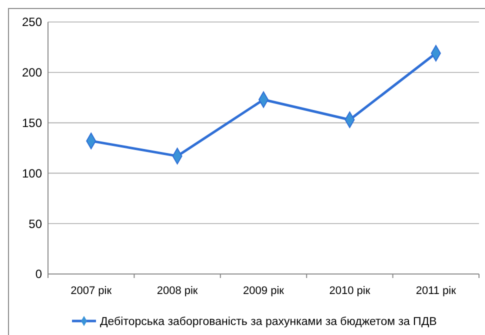 This screenshot has height=335, width=485. I want to click on x-tick-label: 2008 рік, so click(177, 291).